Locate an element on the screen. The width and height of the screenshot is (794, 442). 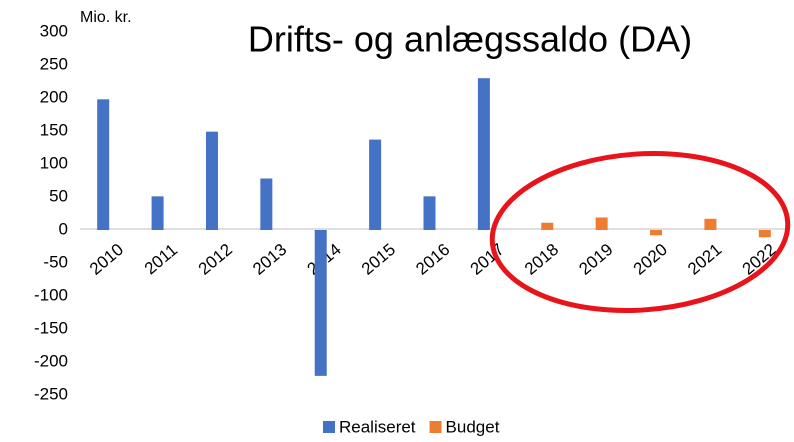
y-tick-label: -50 is located at coordinates (55, 261).